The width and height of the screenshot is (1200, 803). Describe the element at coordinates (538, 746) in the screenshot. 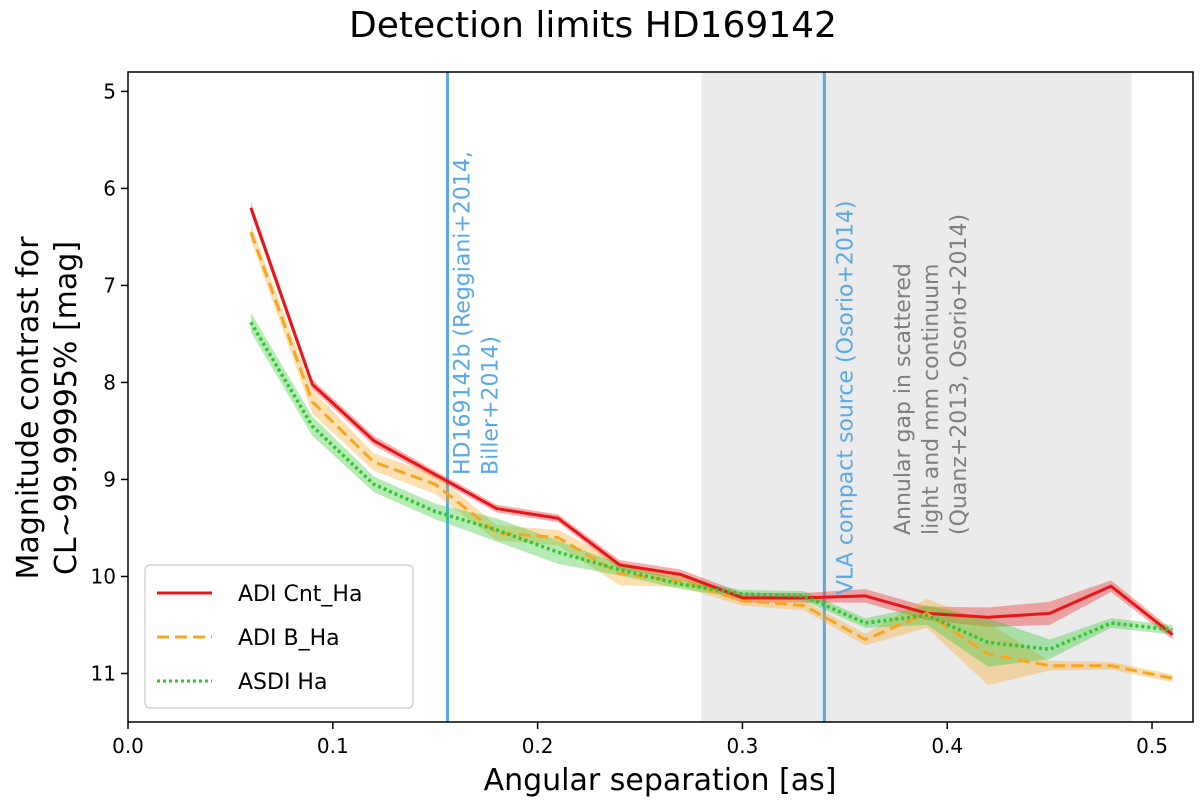

I see `x-tick-label-3: 0.2` at that location.